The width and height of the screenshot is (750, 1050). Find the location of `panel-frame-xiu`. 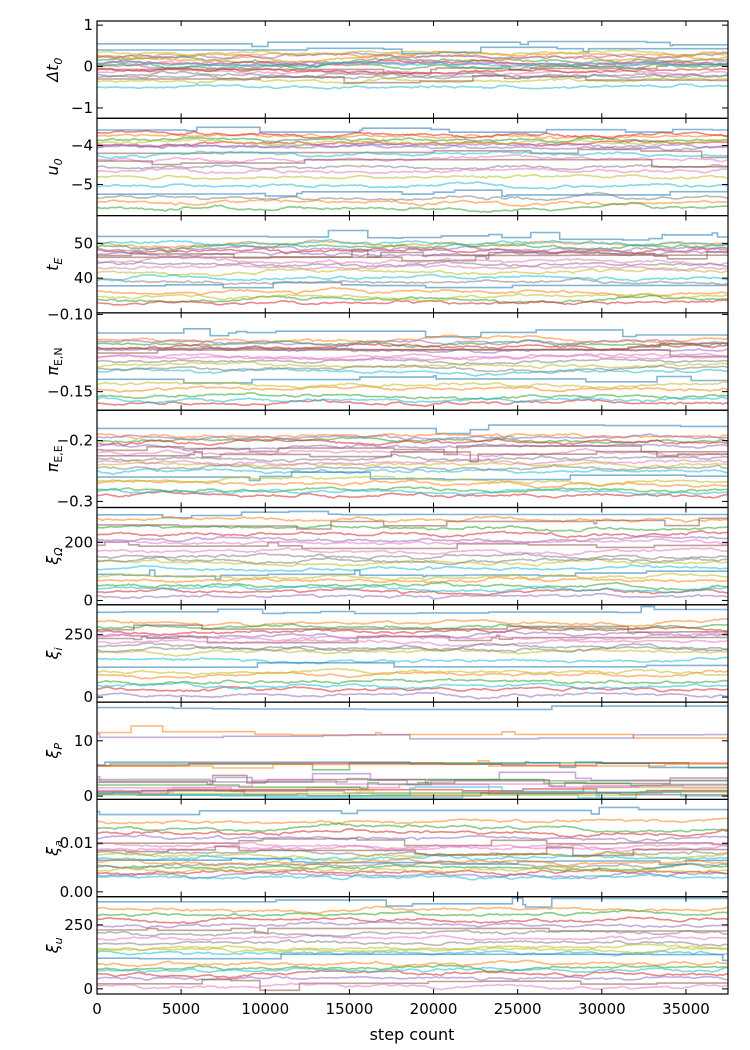

panel-frame-xiu is located at coordinates (412, 945).